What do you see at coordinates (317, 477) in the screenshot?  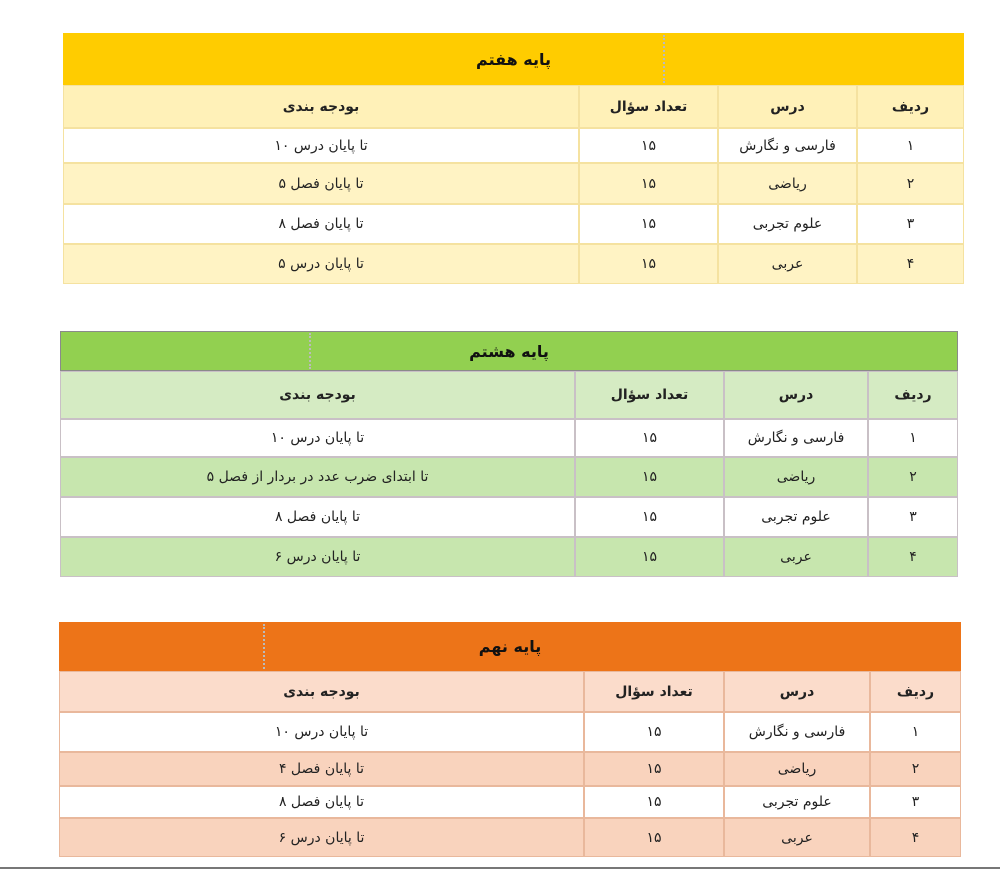 I see `table-cell: تا ابتدای ضرب عدد در بردار از فصل ۵` at bounding box center [317, 477].